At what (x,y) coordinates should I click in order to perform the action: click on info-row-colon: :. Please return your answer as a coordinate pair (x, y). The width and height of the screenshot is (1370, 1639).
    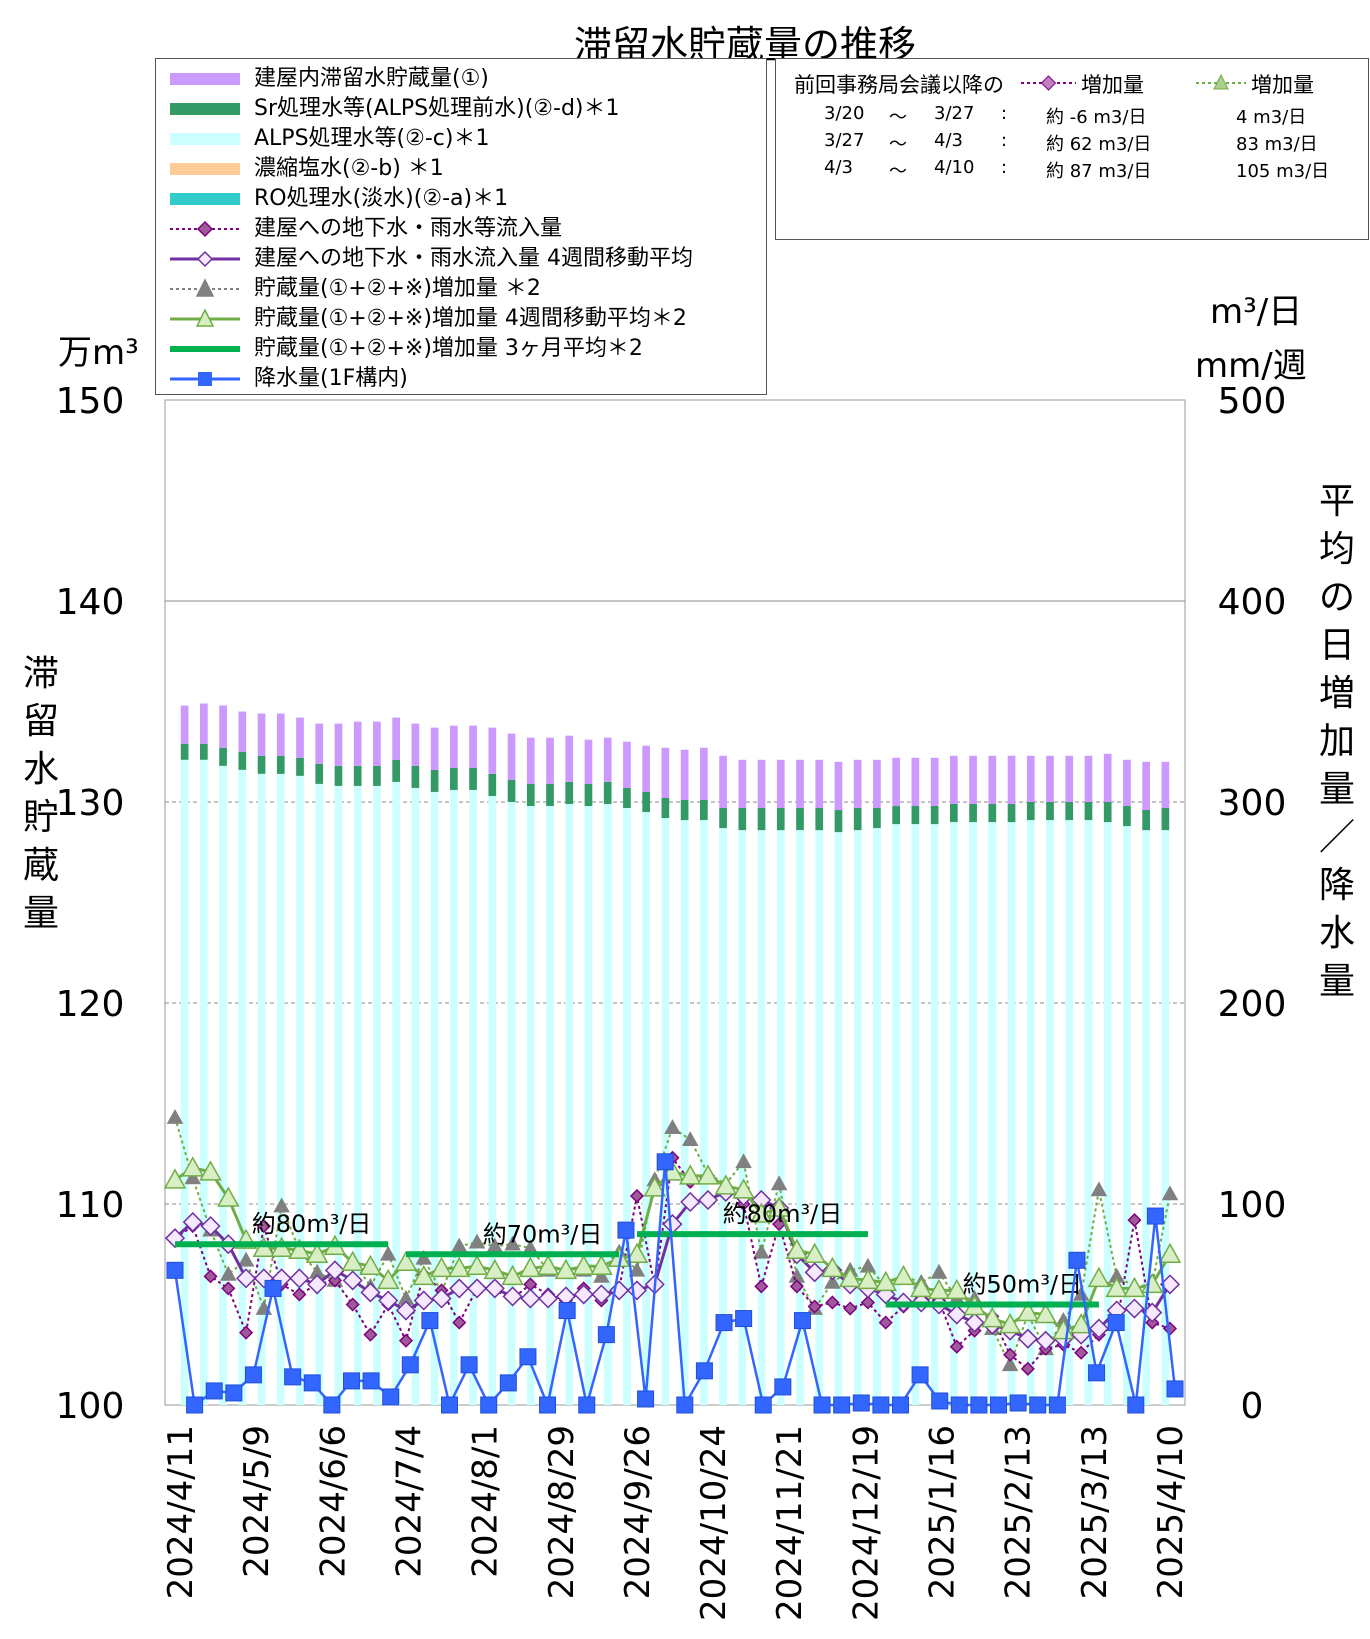
    Looking at the image, I should click on (1004, 140).